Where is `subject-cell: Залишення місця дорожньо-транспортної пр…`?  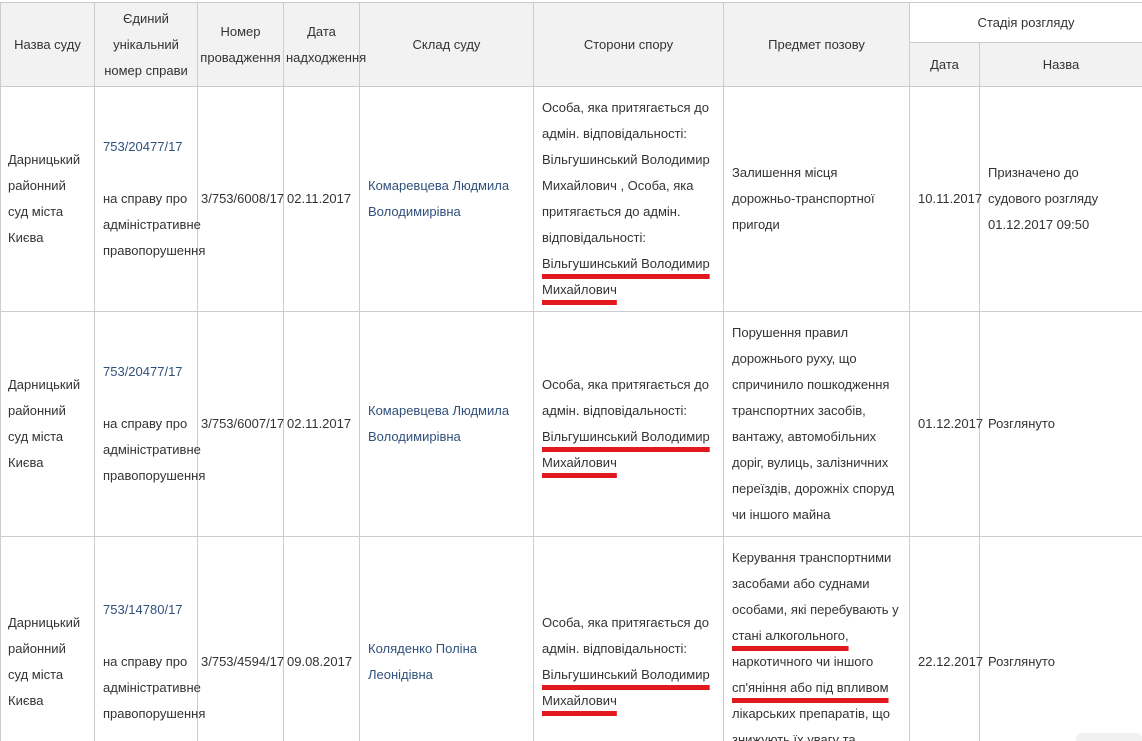 subject-cell: Залишення місця дорожньо-транспортної пр… is located at coordinates (816, 199).